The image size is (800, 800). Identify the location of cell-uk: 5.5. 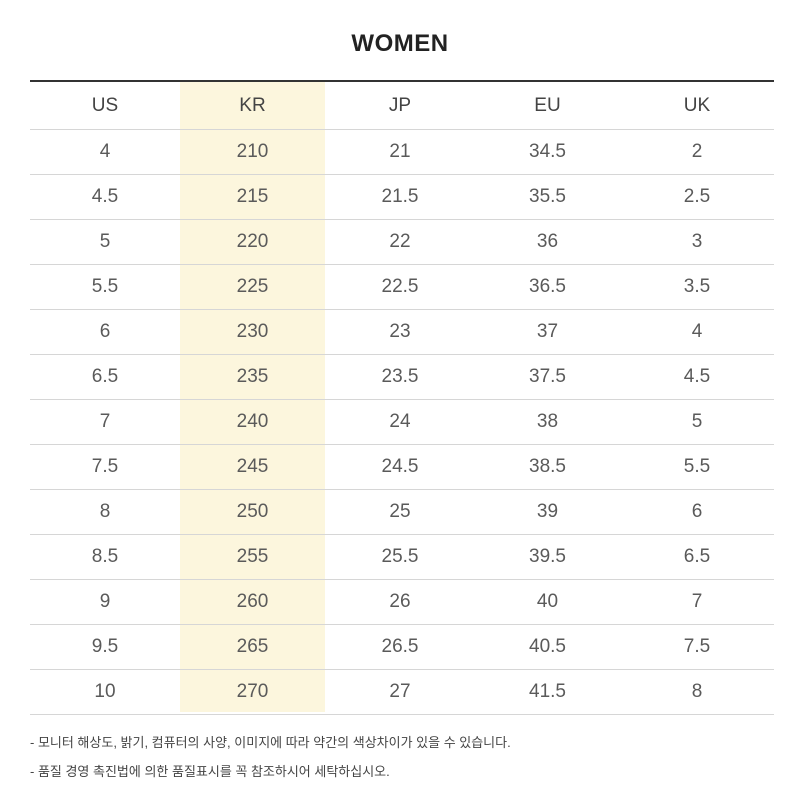
(697, 467).